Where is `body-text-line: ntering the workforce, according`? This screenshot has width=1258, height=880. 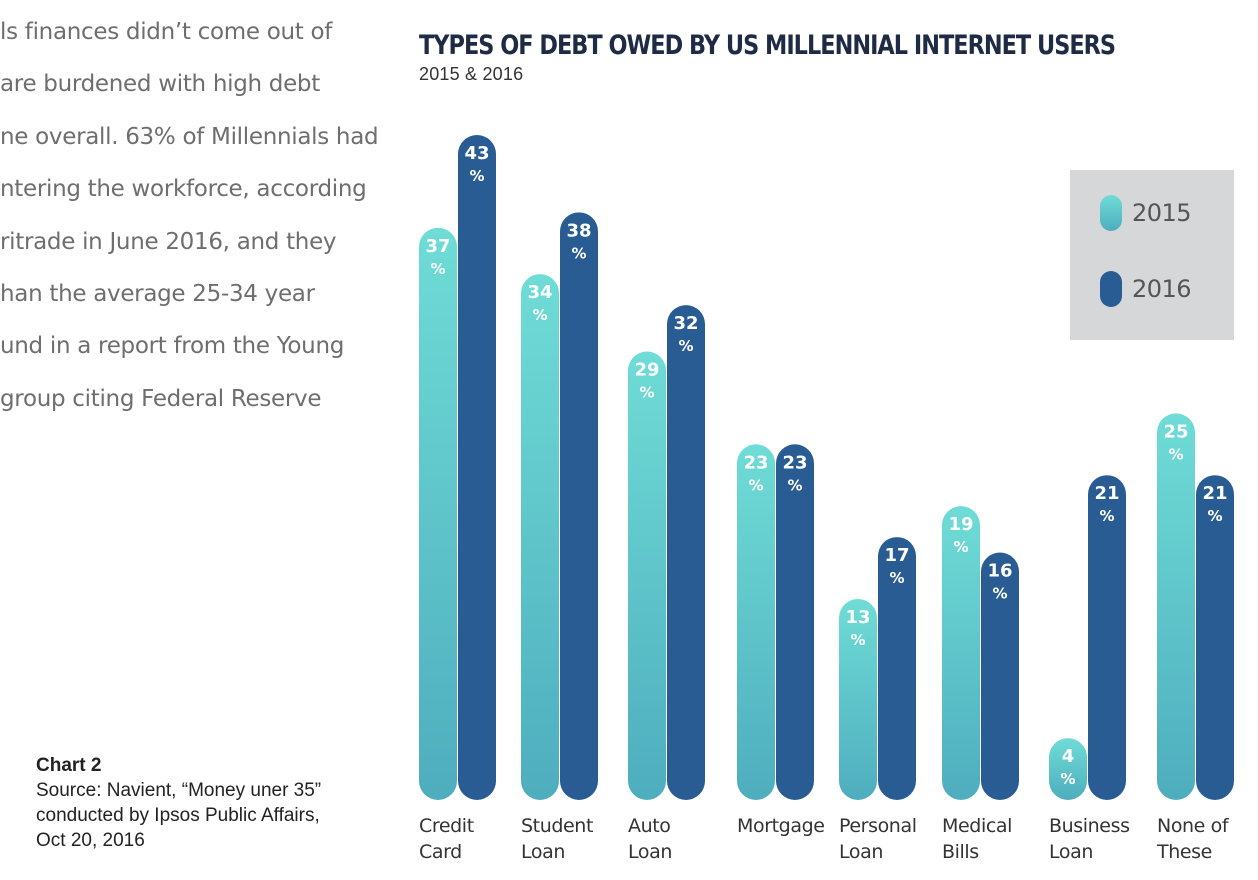 body-text-line: ntering the workforce, according is located at coordinates (183, 189).